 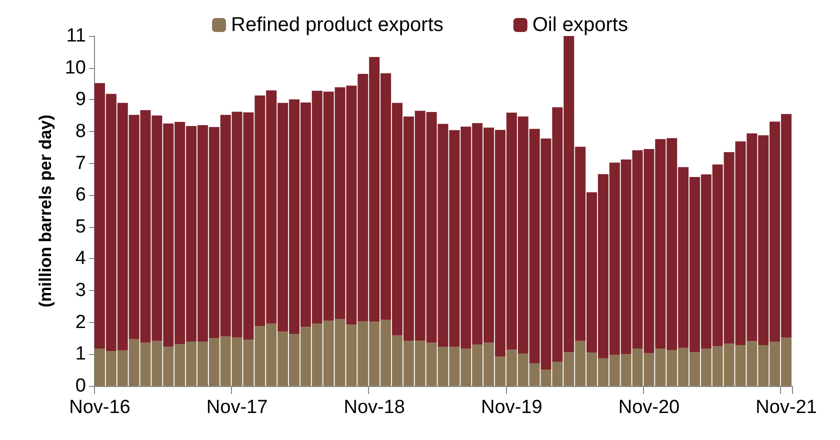 What do you see at coordinates (237, 407) in the screenshot?
I see `x-tick-label: Nov-17` at bounding box center [237, 407].